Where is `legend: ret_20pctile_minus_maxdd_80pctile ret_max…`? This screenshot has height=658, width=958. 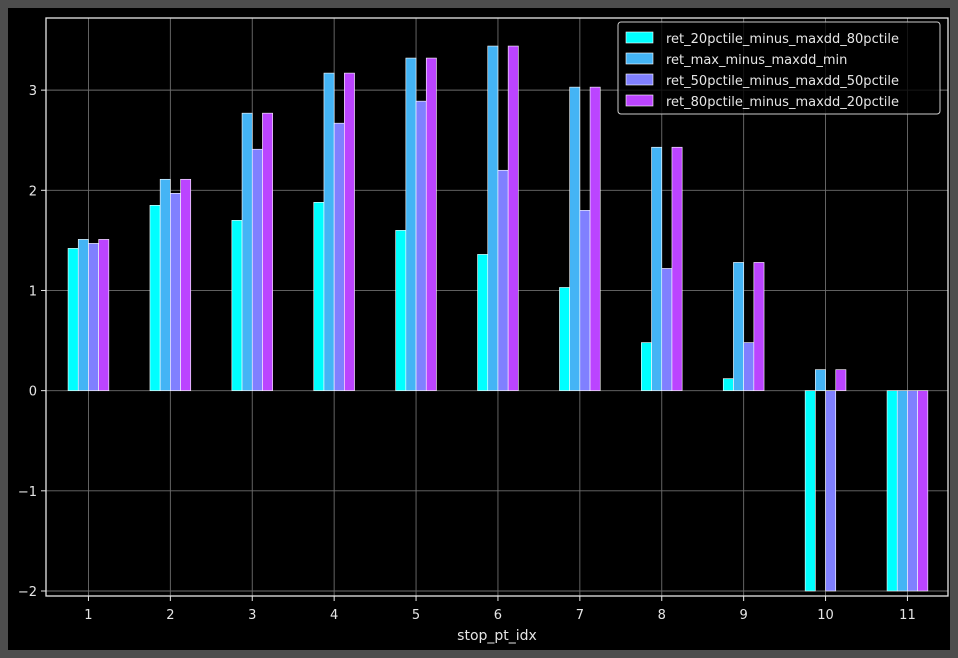
legend: ret_20pctile_minus_maxdd_80pctile ret_max… is located at coordinates (779, 68).